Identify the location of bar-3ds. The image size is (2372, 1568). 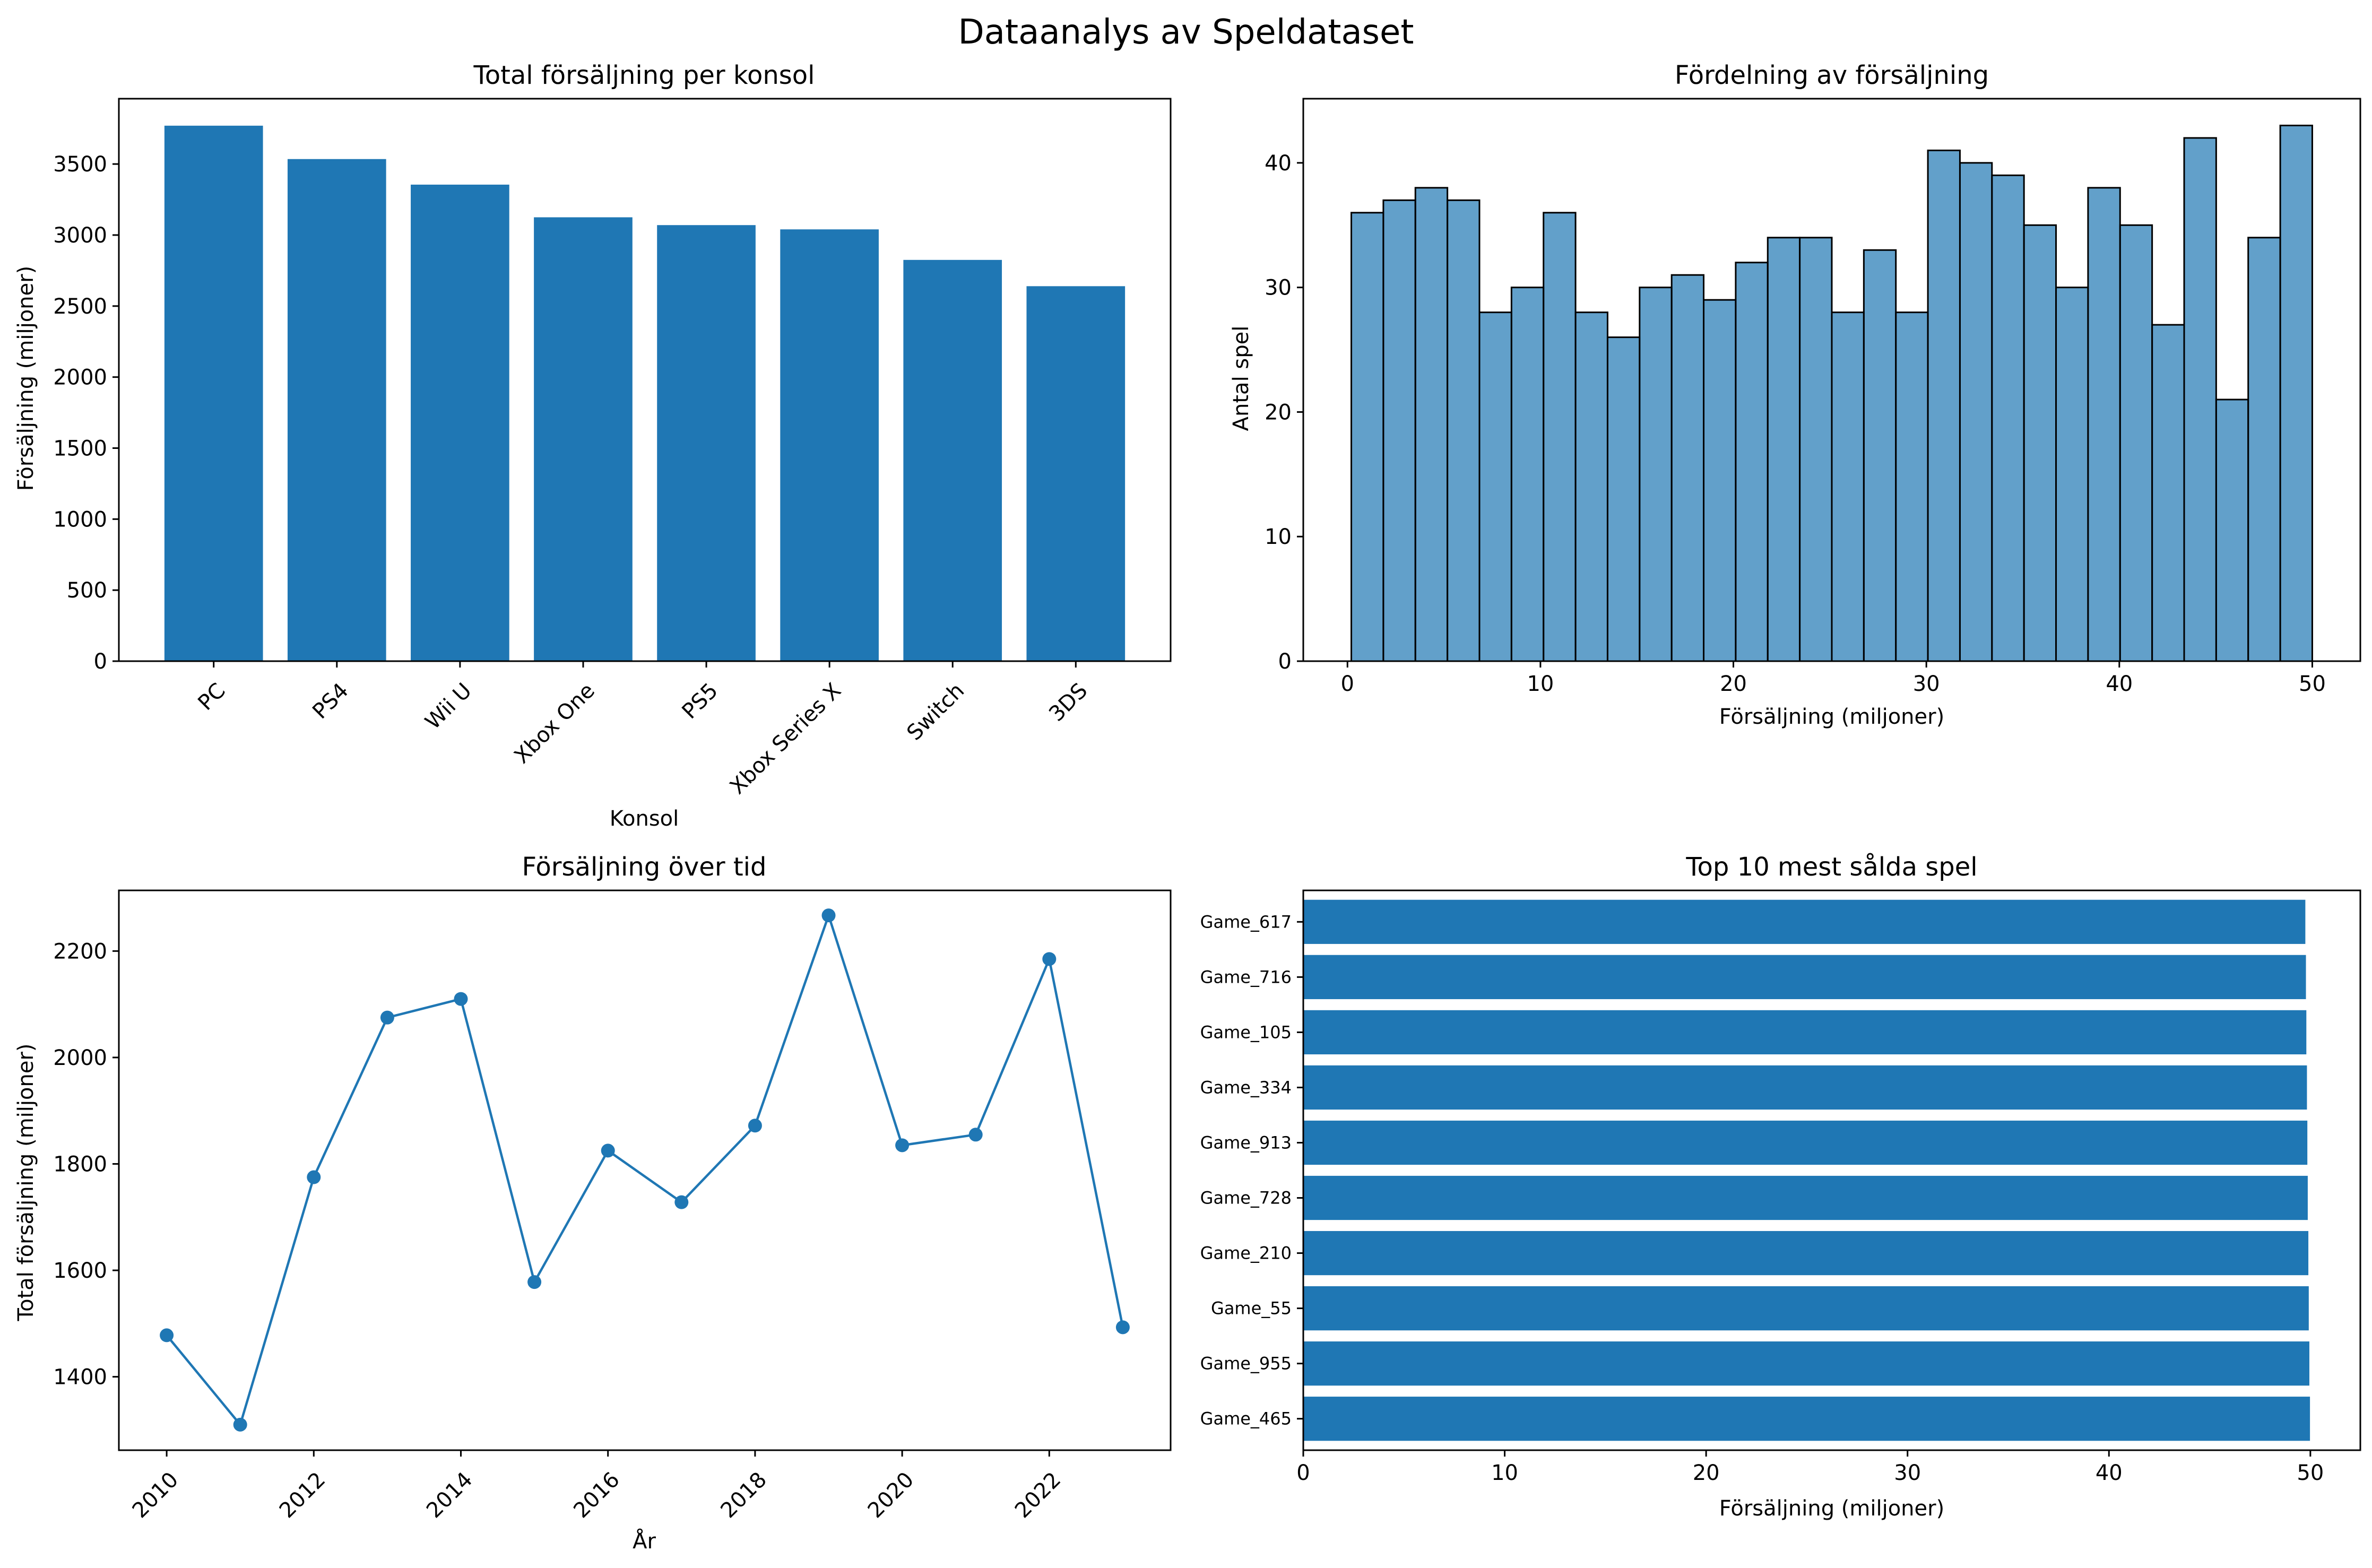
(1076, 473).